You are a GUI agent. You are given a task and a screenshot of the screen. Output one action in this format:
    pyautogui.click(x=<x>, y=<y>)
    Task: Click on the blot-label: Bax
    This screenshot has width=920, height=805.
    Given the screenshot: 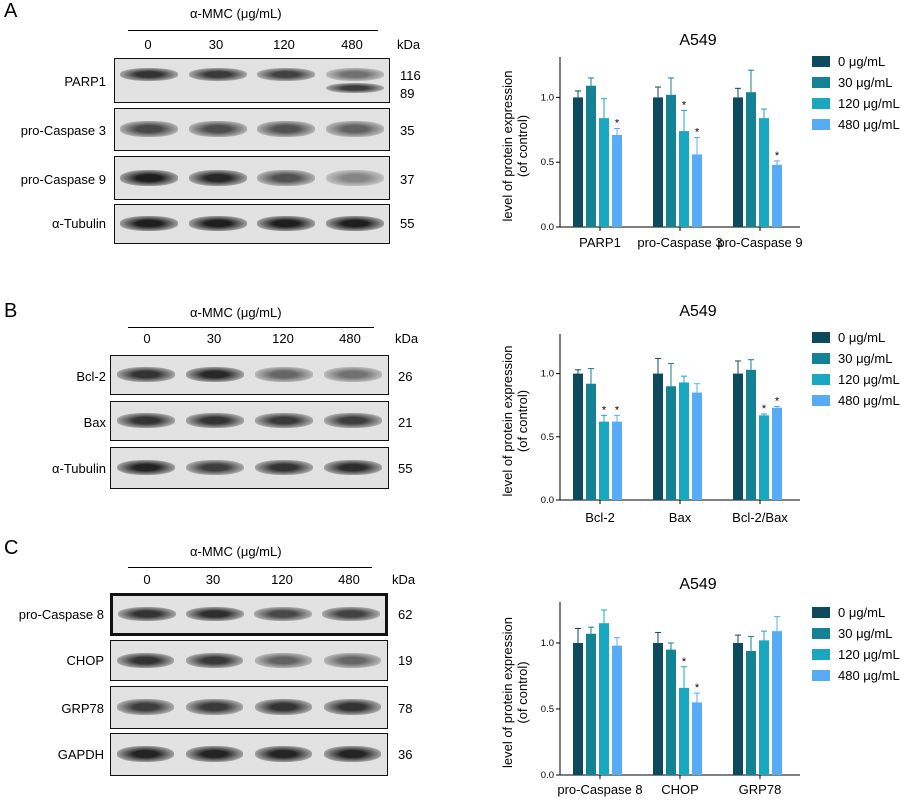 What is the action you would take?
    pyautogui.click(x=94, y=422)
    